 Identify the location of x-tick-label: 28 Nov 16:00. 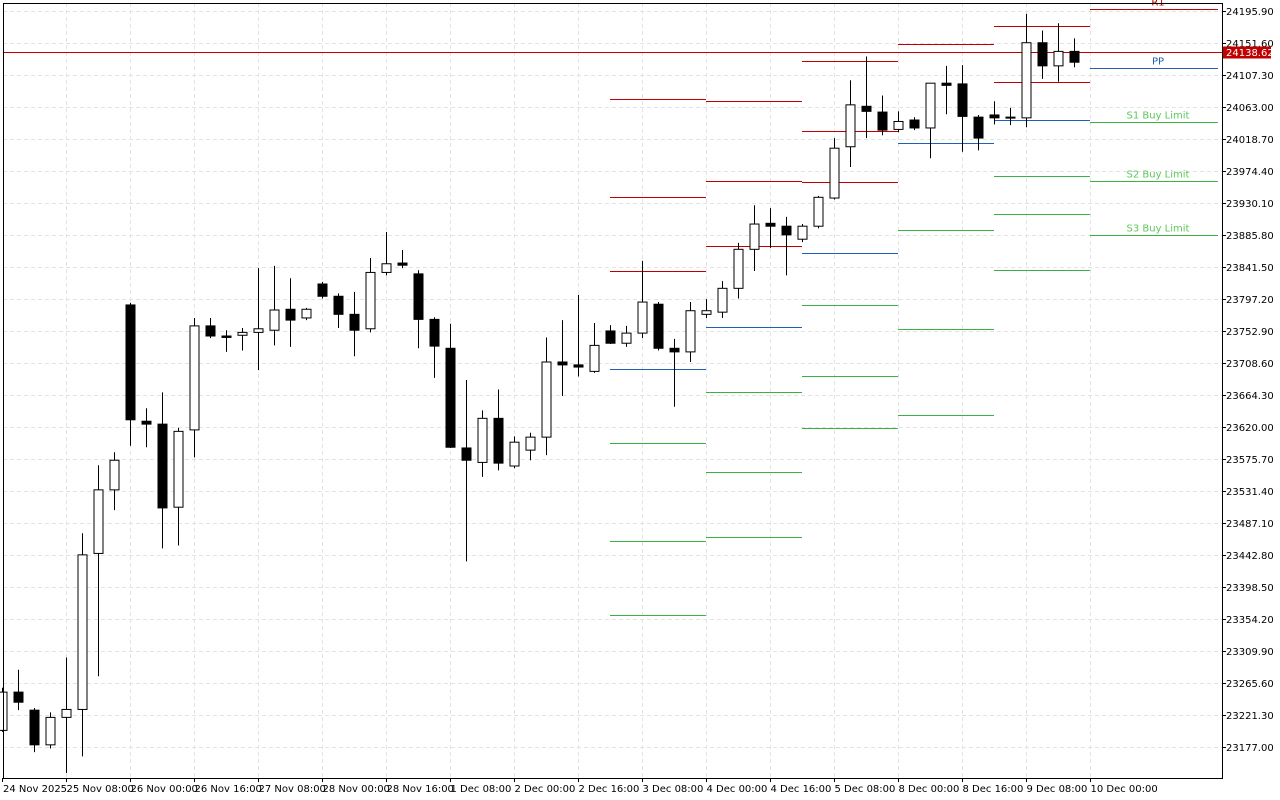
(420, 789).